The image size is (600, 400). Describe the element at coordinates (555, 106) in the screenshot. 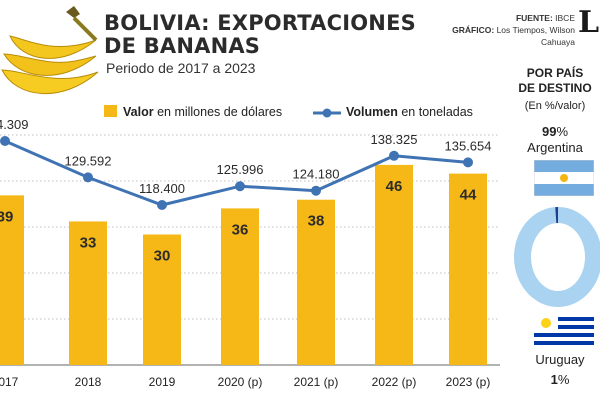

I see `destination-subtitle: (En %/valor)` at that location.